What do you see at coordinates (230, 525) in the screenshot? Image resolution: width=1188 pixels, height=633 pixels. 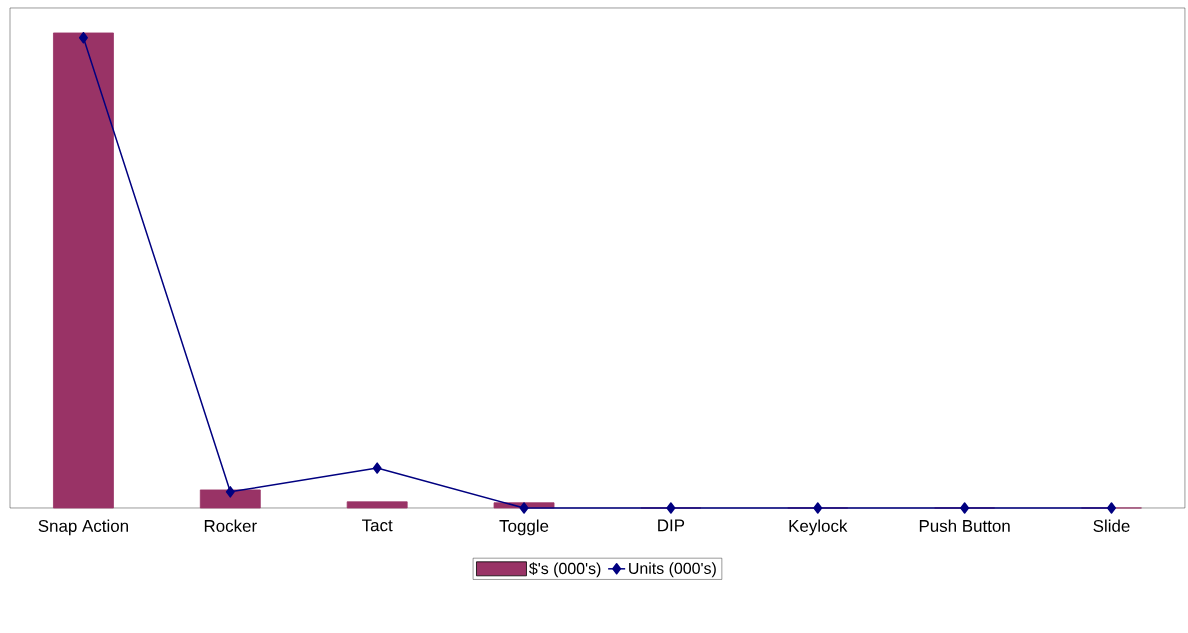 I see `x-tick-label: Rocker` at bounding box center [230, 525].